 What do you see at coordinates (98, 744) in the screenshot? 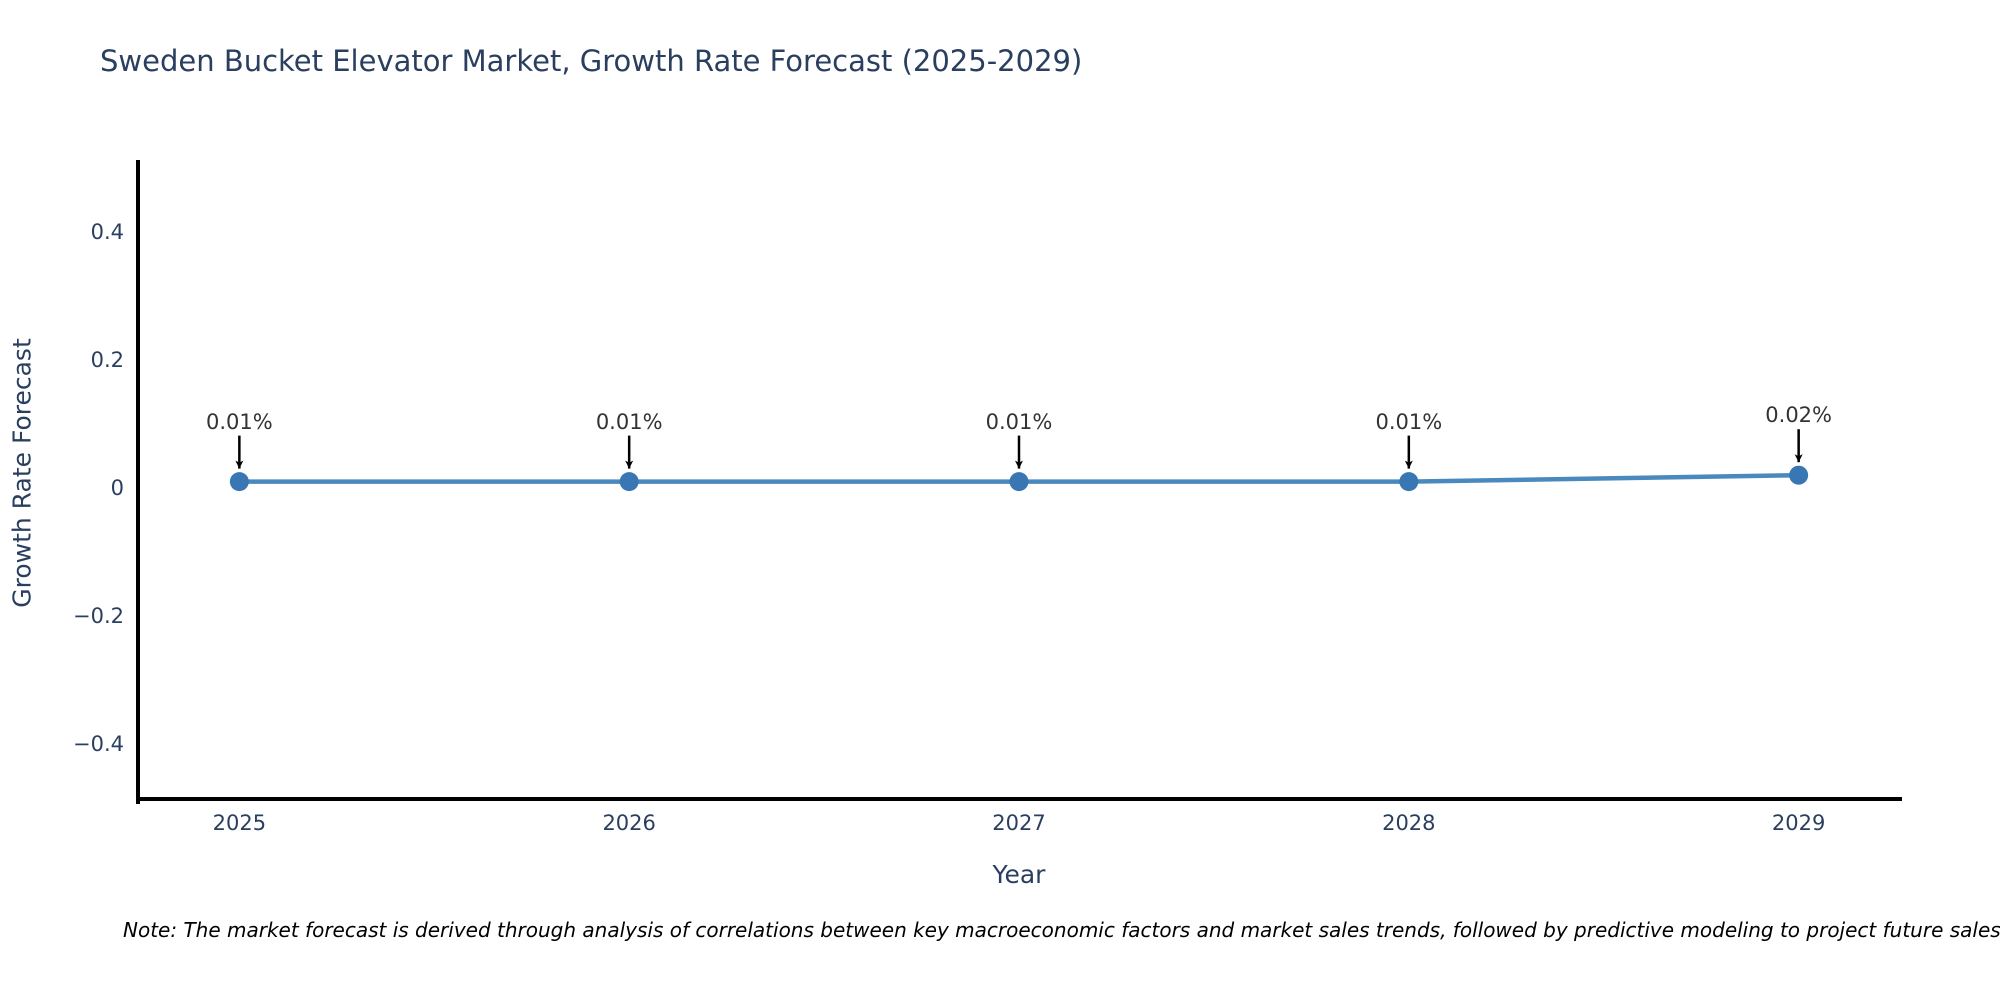
I see `y-tick-label: −0.4` at bounding box center [98, 744].